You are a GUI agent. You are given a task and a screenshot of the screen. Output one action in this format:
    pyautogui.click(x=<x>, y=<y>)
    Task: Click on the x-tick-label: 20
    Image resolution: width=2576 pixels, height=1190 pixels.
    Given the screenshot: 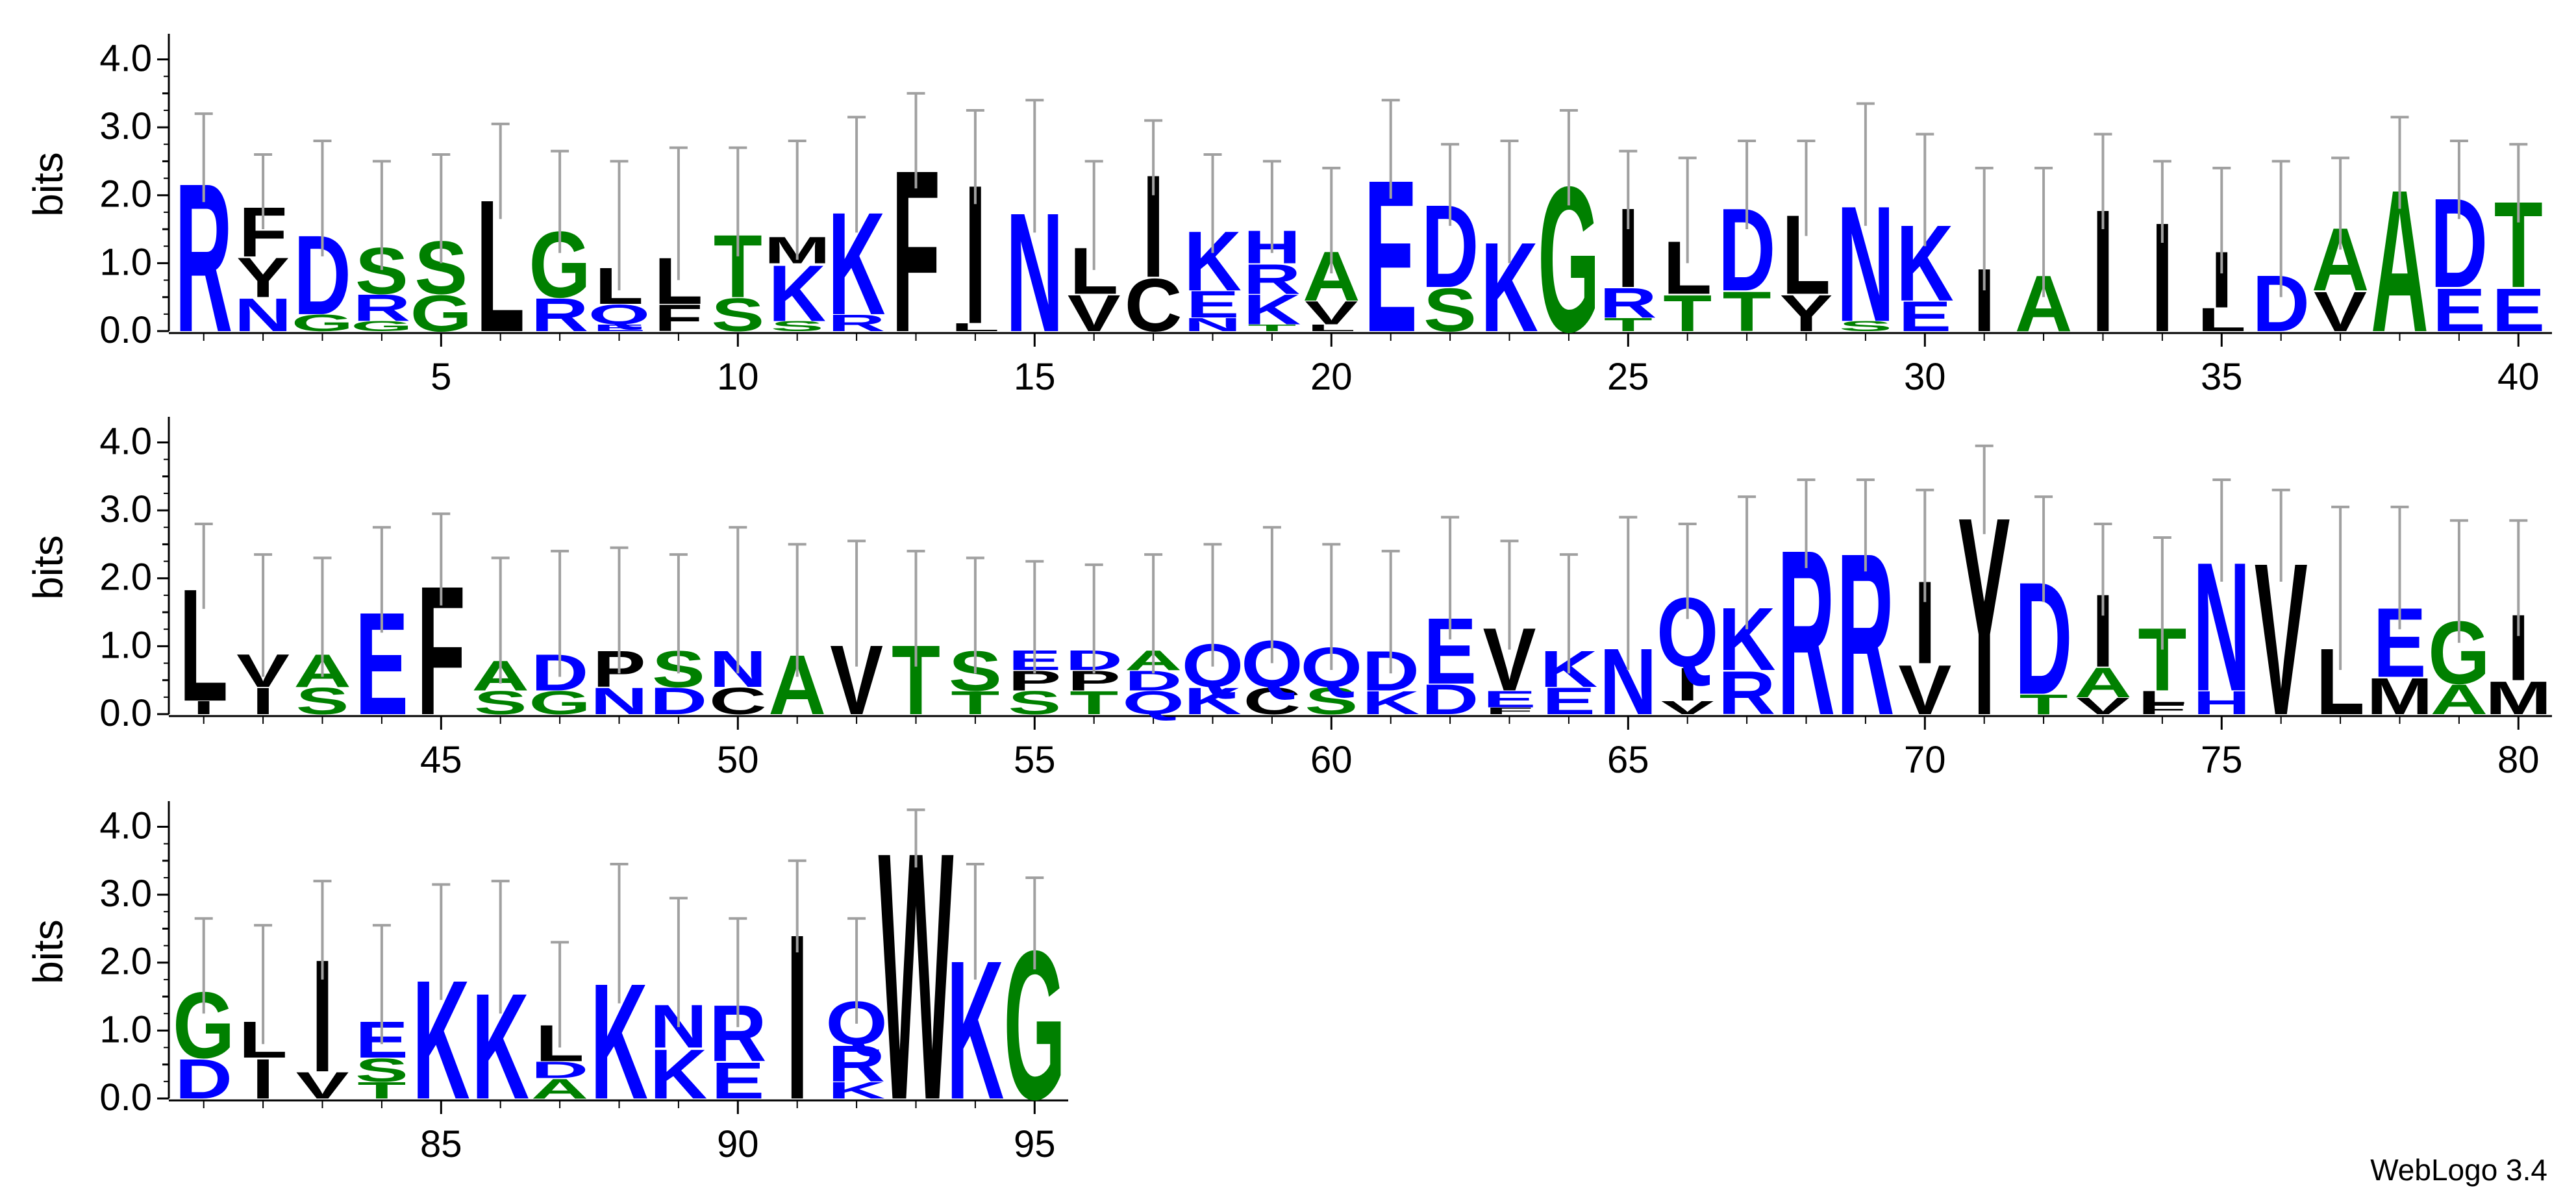 What is the action you would take?
    pyautogui.click(x=1331, y=377)
    